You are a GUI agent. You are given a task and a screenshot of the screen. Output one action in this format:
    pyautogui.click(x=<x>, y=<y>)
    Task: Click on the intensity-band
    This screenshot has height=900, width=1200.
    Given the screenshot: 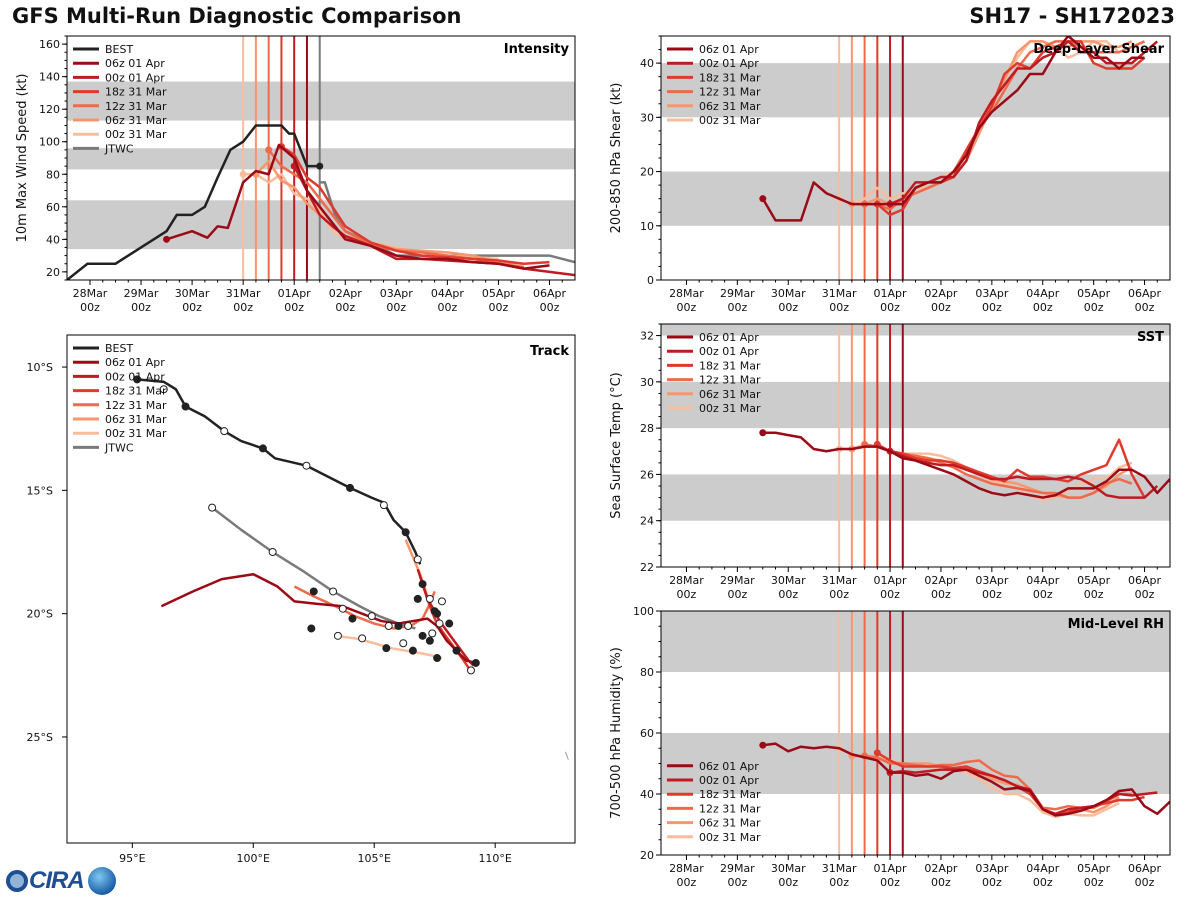 What is the action you would take?
    pyautogui.click(x=321, y=159)
    